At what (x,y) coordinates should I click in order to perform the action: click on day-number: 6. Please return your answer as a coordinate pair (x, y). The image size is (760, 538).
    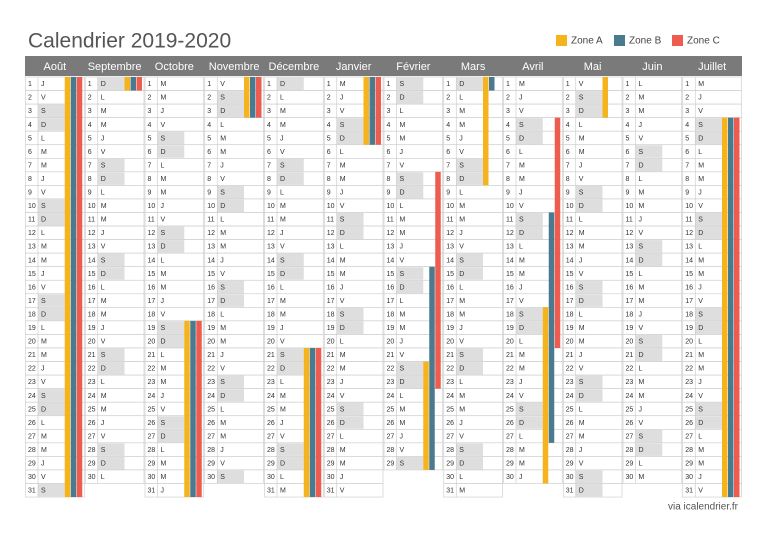
    Looking at the image, I should click on (30, 152).